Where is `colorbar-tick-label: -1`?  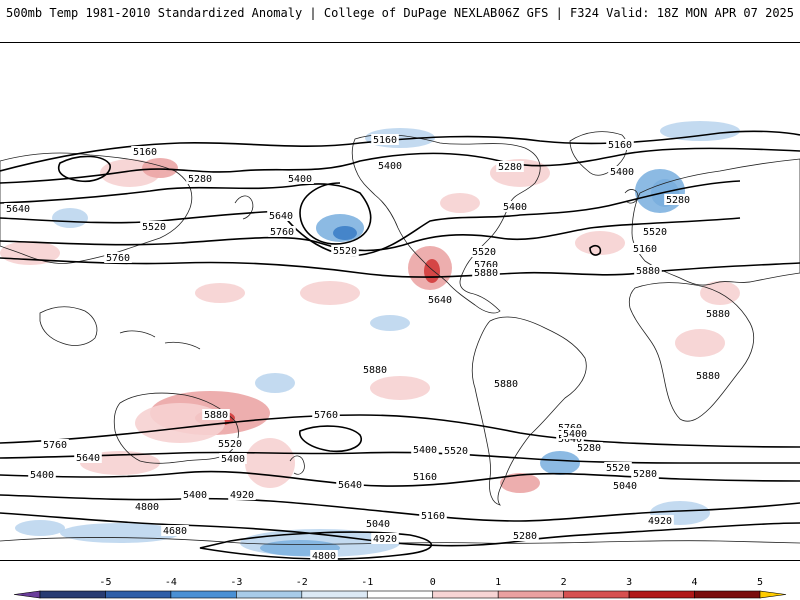 colorbar-tick-label: -1 is located at coordinates (367, 582).